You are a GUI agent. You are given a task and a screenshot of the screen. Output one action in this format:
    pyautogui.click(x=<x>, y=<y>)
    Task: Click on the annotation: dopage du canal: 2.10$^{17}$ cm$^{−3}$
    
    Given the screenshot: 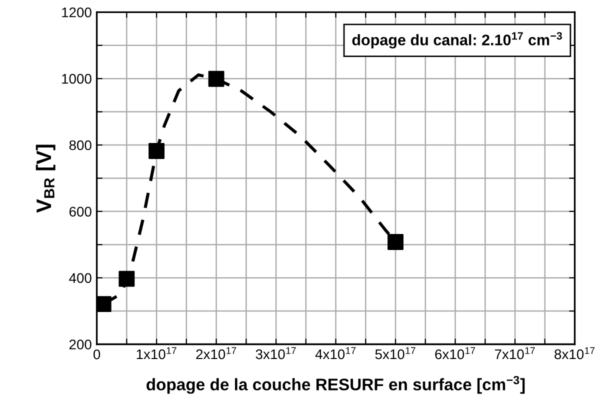 What is the action you would take?
    pyautogui.click(x=457, y=40)
    